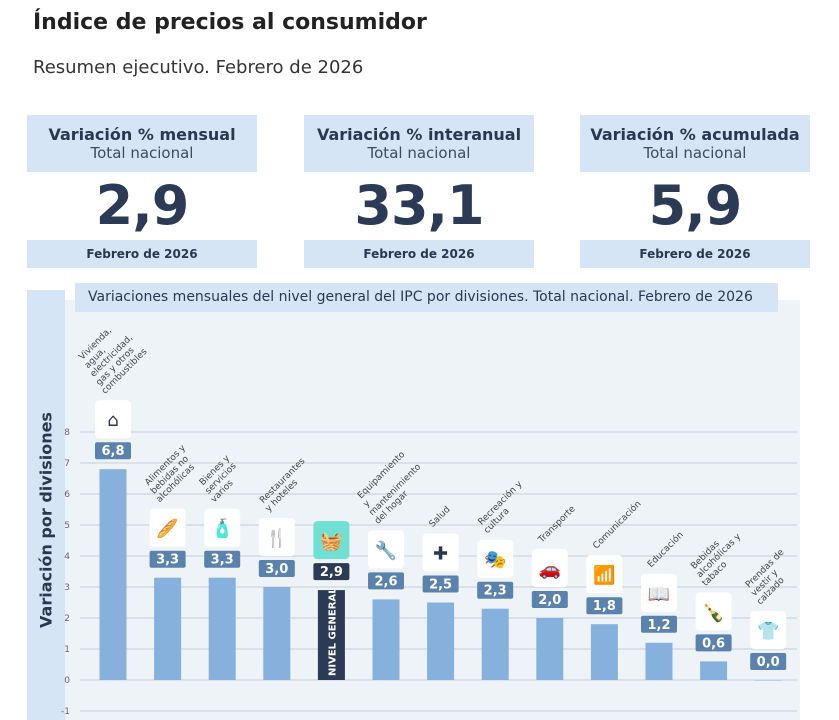 This screenshot has height=720, width=839. What do you see at coordinates (550, 569) in the screenshot?
I see `car-icon: 🚗` at bounding box center [550, 569].